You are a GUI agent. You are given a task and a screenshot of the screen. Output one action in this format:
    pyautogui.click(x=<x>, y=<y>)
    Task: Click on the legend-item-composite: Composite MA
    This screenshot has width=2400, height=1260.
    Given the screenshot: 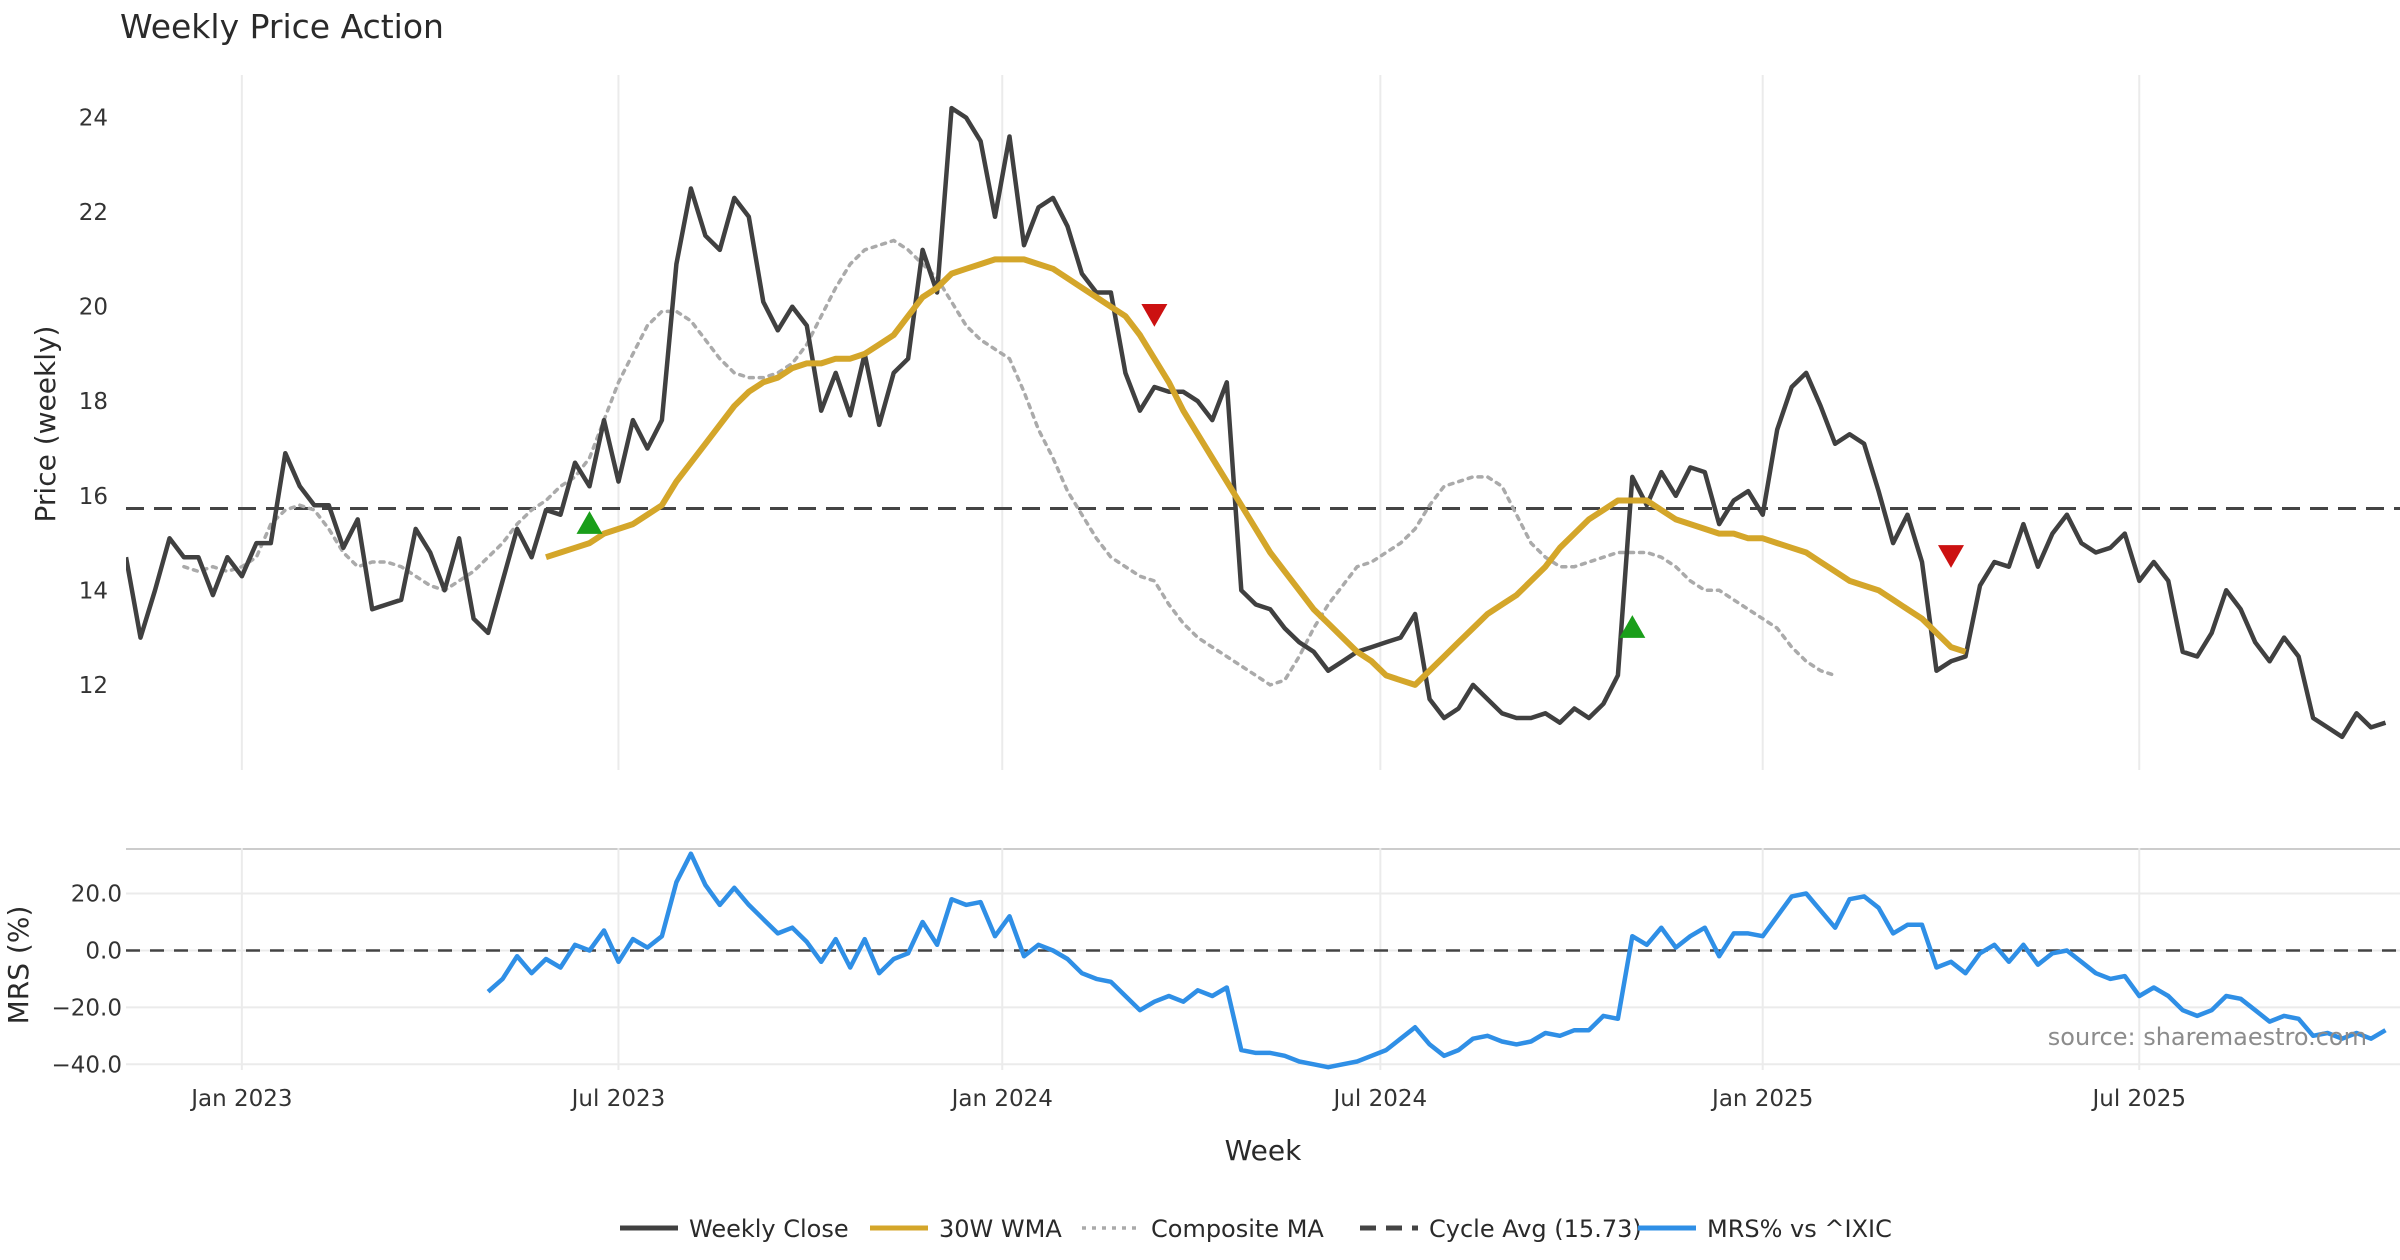 What is the action you would take?
    pyautogui.click(x=1203, y=1229)
    